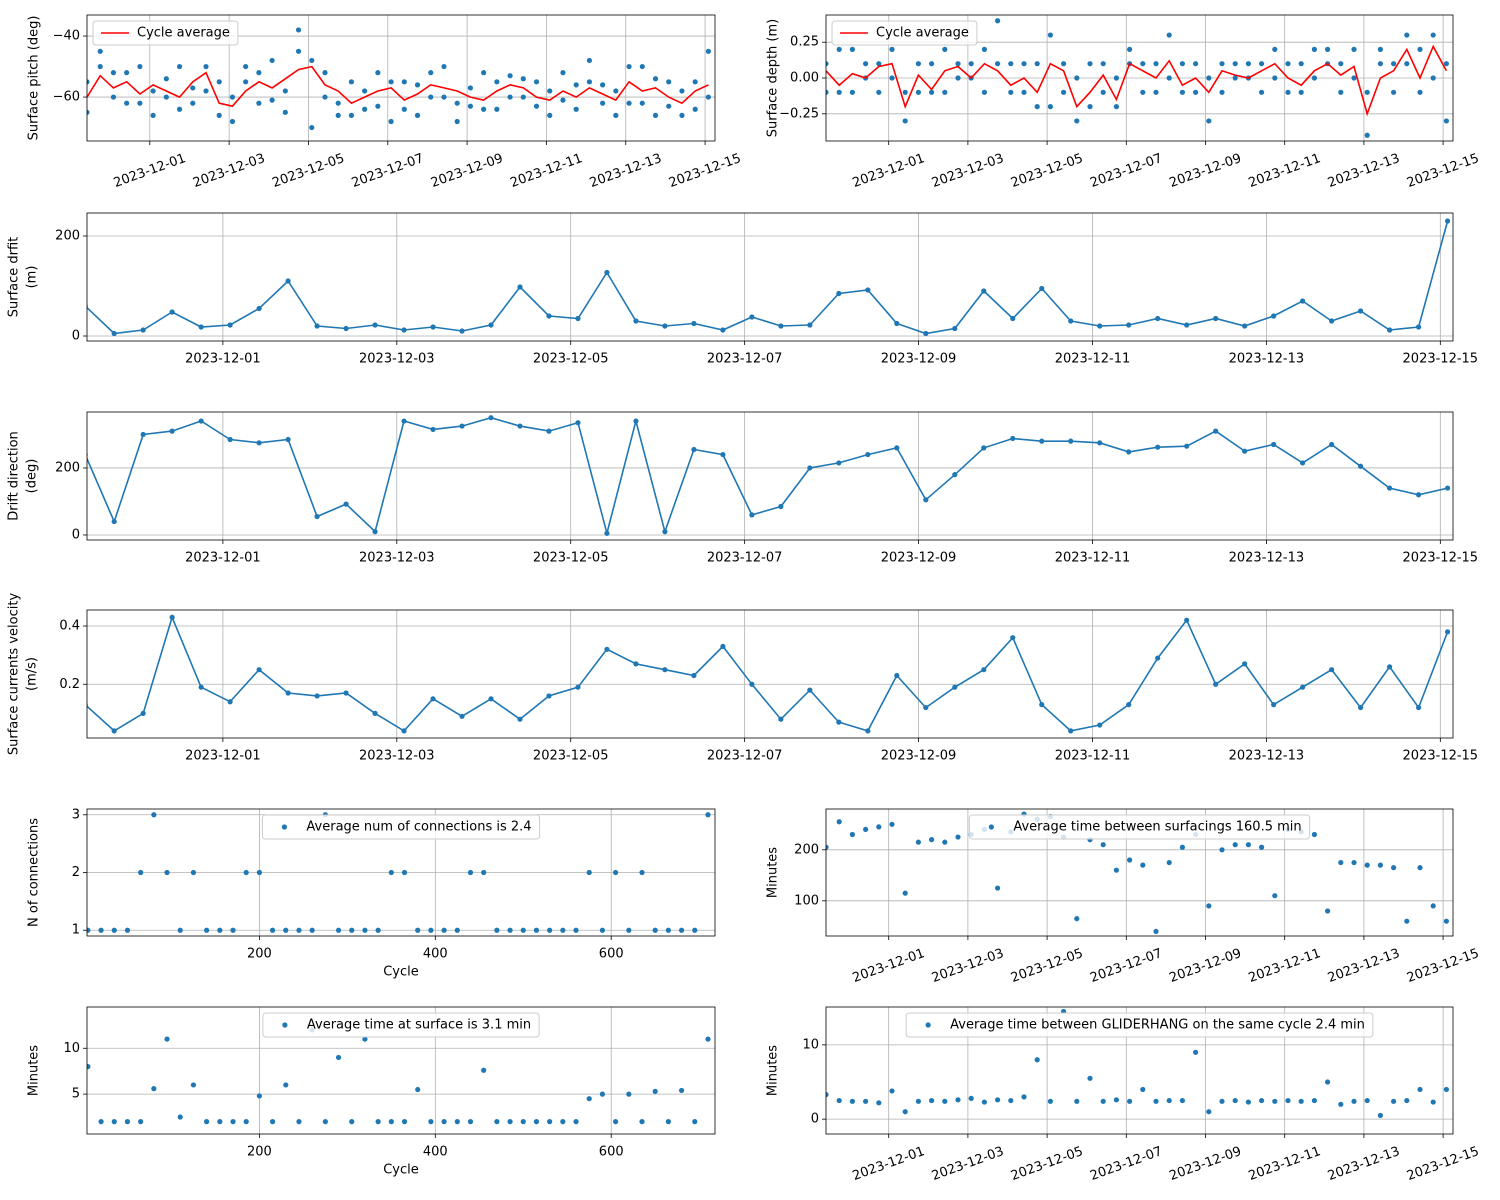 The width and height of the screenshot is (1500, 1200). What do you see at coordinates (398, 86) in the screenshot?
I see `average-line` at bounding box center [398, 86].